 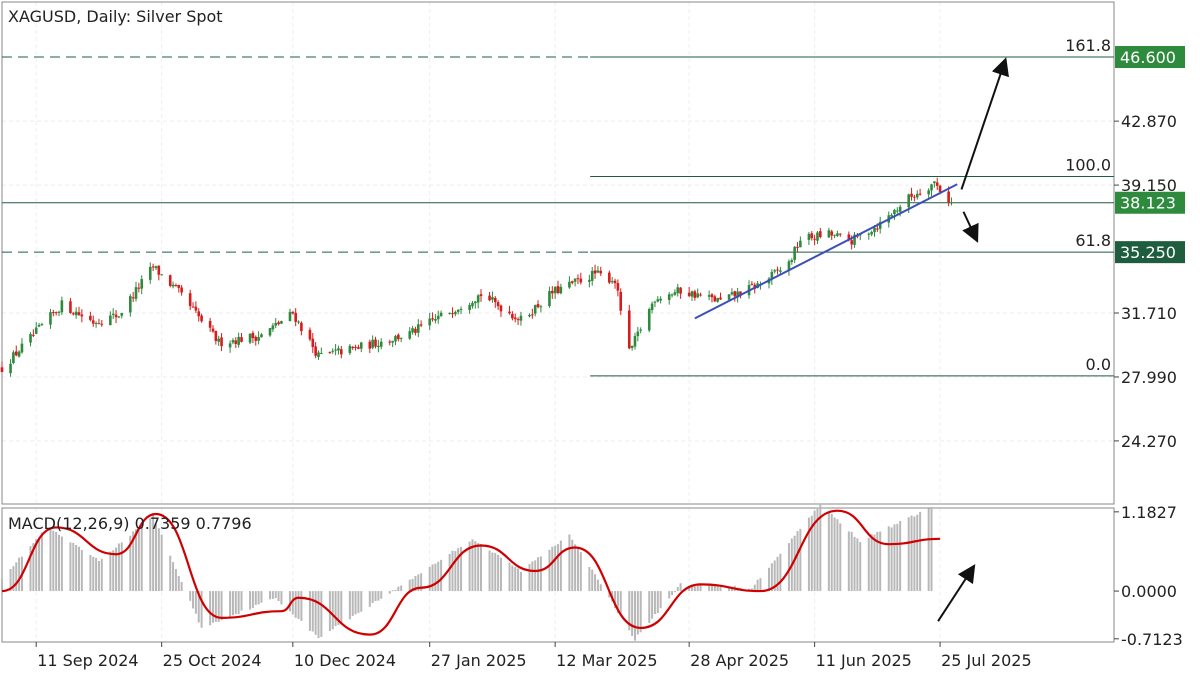 I want to click on macd-tick-label: 1.1827, so click(x=1149, y=512).